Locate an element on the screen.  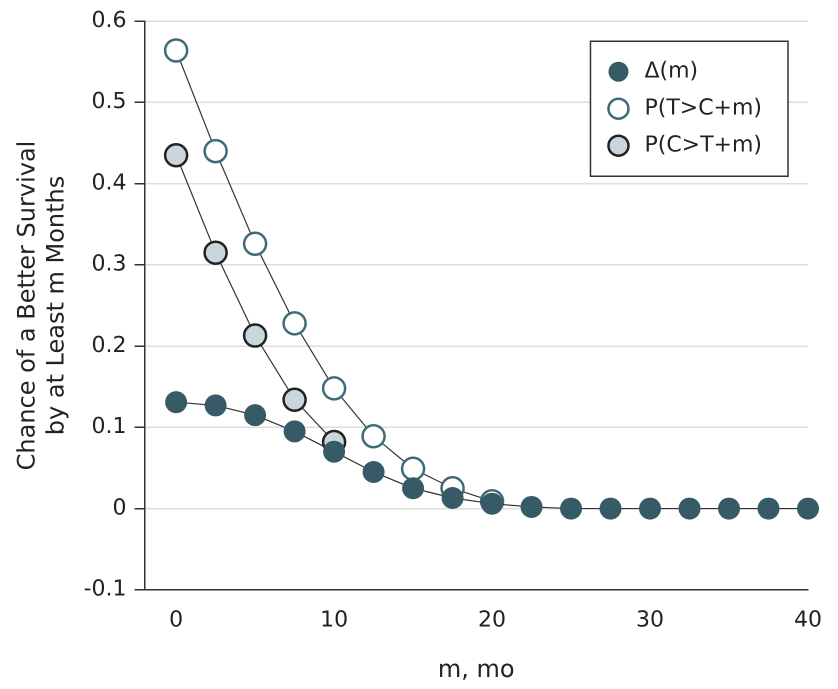
y-tick-label: 0.3 is located at coordinates (109, 264).